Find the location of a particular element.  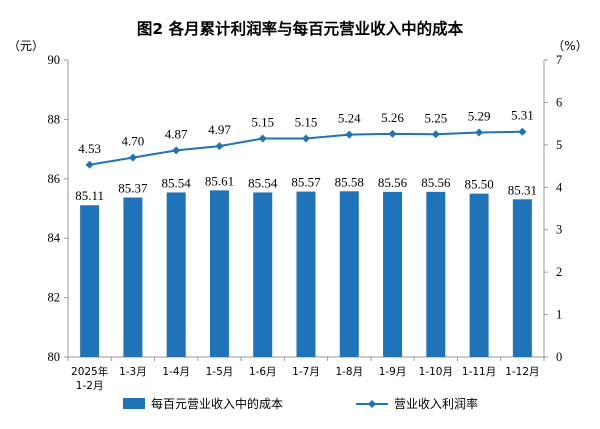

x-tick-label: 1-10月 is located at coordinates (436, 372).